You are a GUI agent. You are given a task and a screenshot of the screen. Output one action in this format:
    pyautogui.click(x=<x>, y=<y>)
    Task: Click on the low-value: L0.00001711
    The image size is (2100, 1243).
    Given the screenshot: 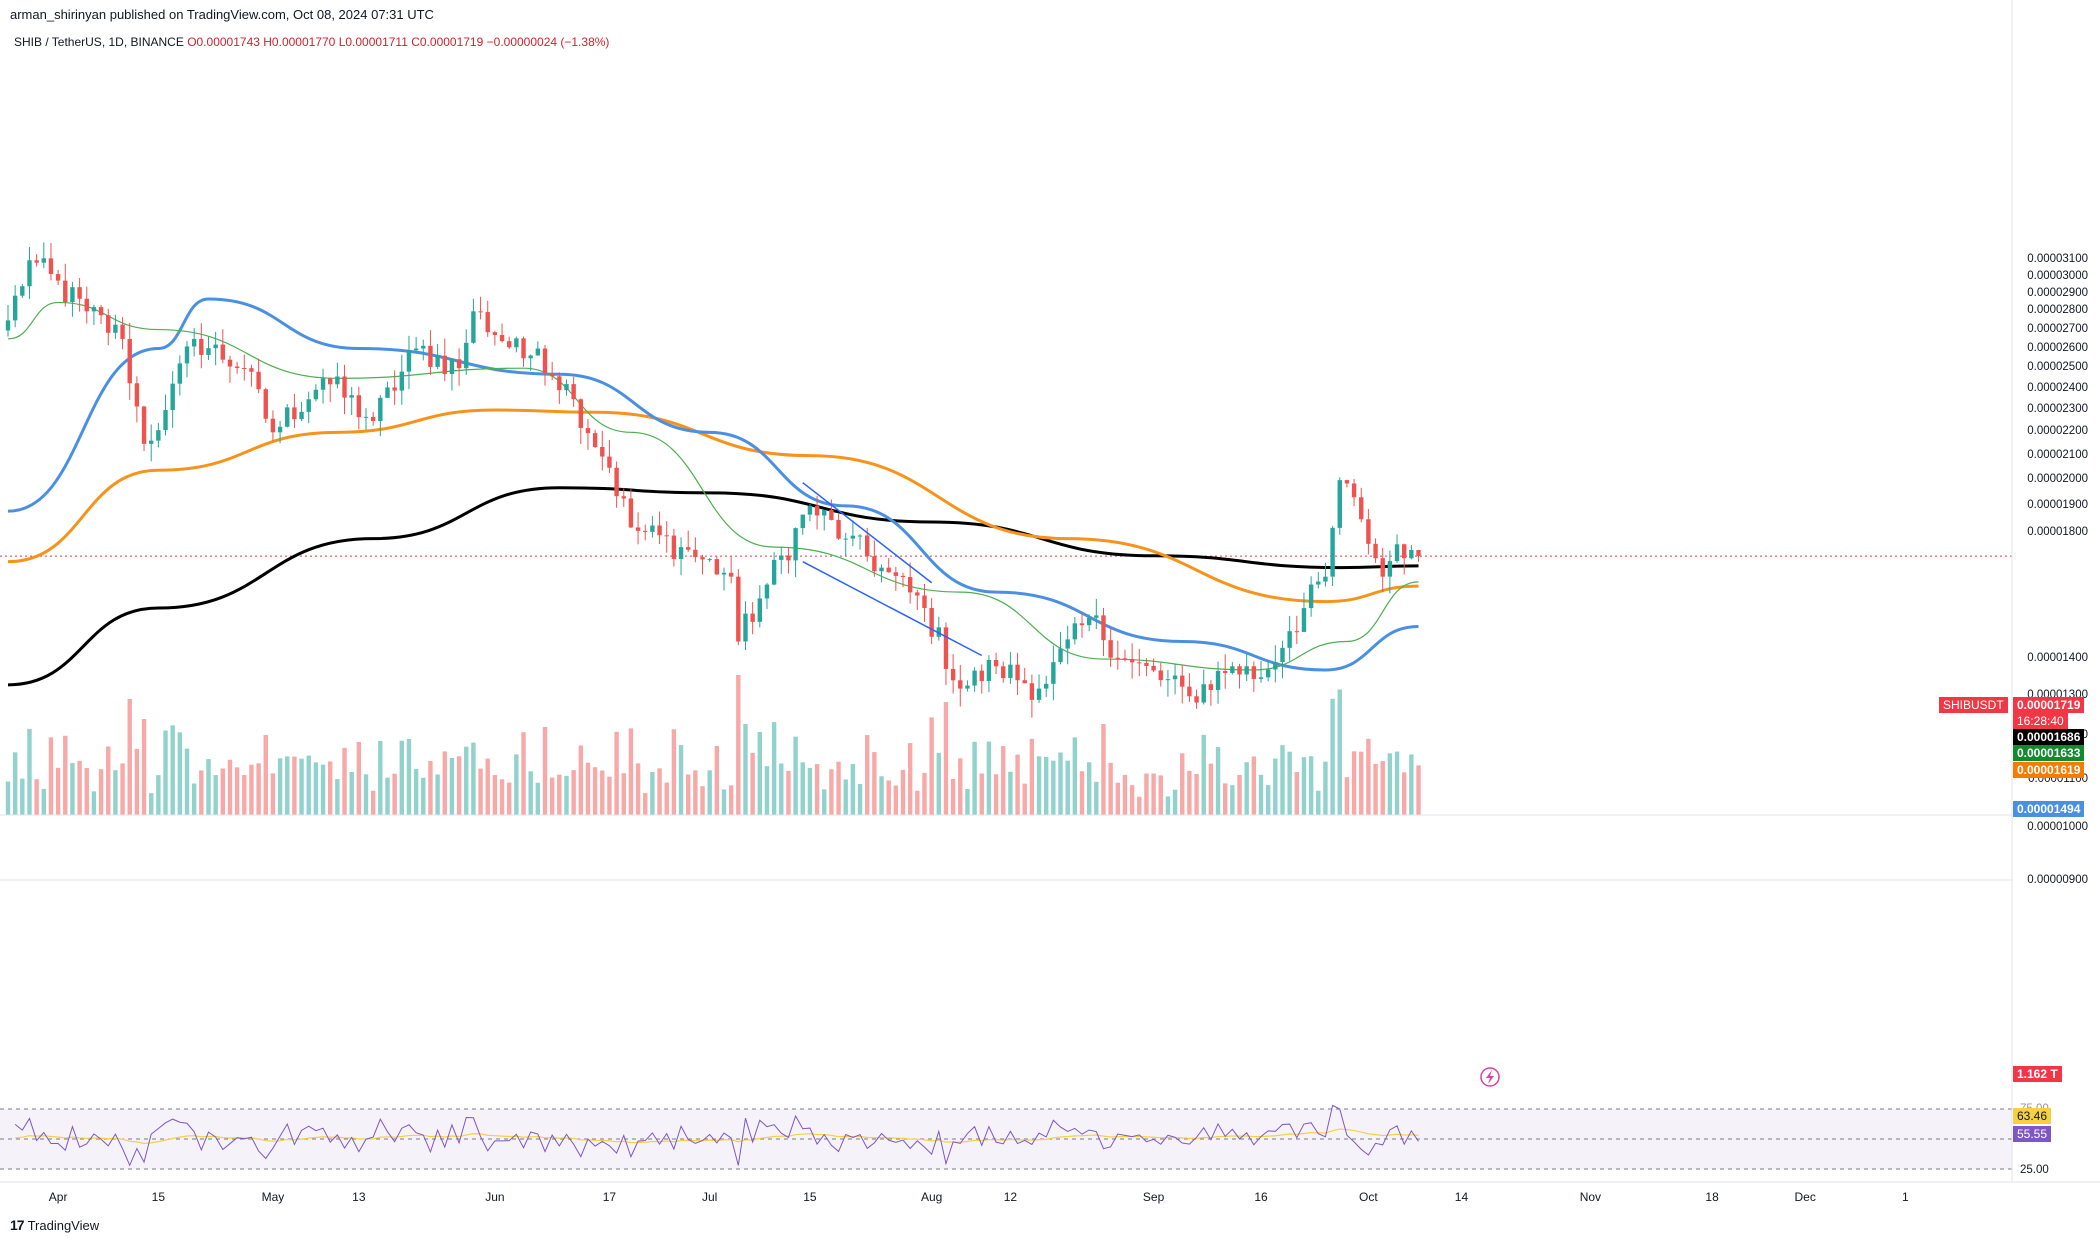 What is the action you would take?
    pyautogui.click(x=373, y=42)
    